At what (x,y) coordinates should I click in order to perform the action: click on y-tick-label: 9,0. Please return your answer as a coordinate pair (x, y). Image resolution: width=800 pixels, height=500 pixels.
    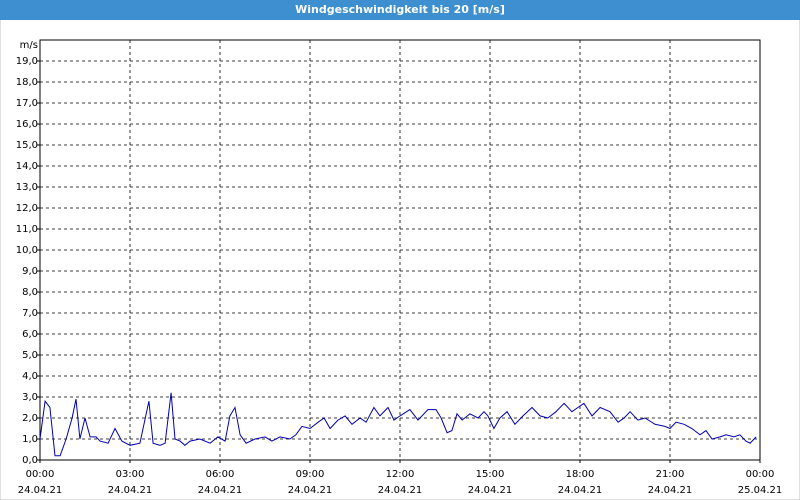
    Looking at the image, I should click on (30, 271).